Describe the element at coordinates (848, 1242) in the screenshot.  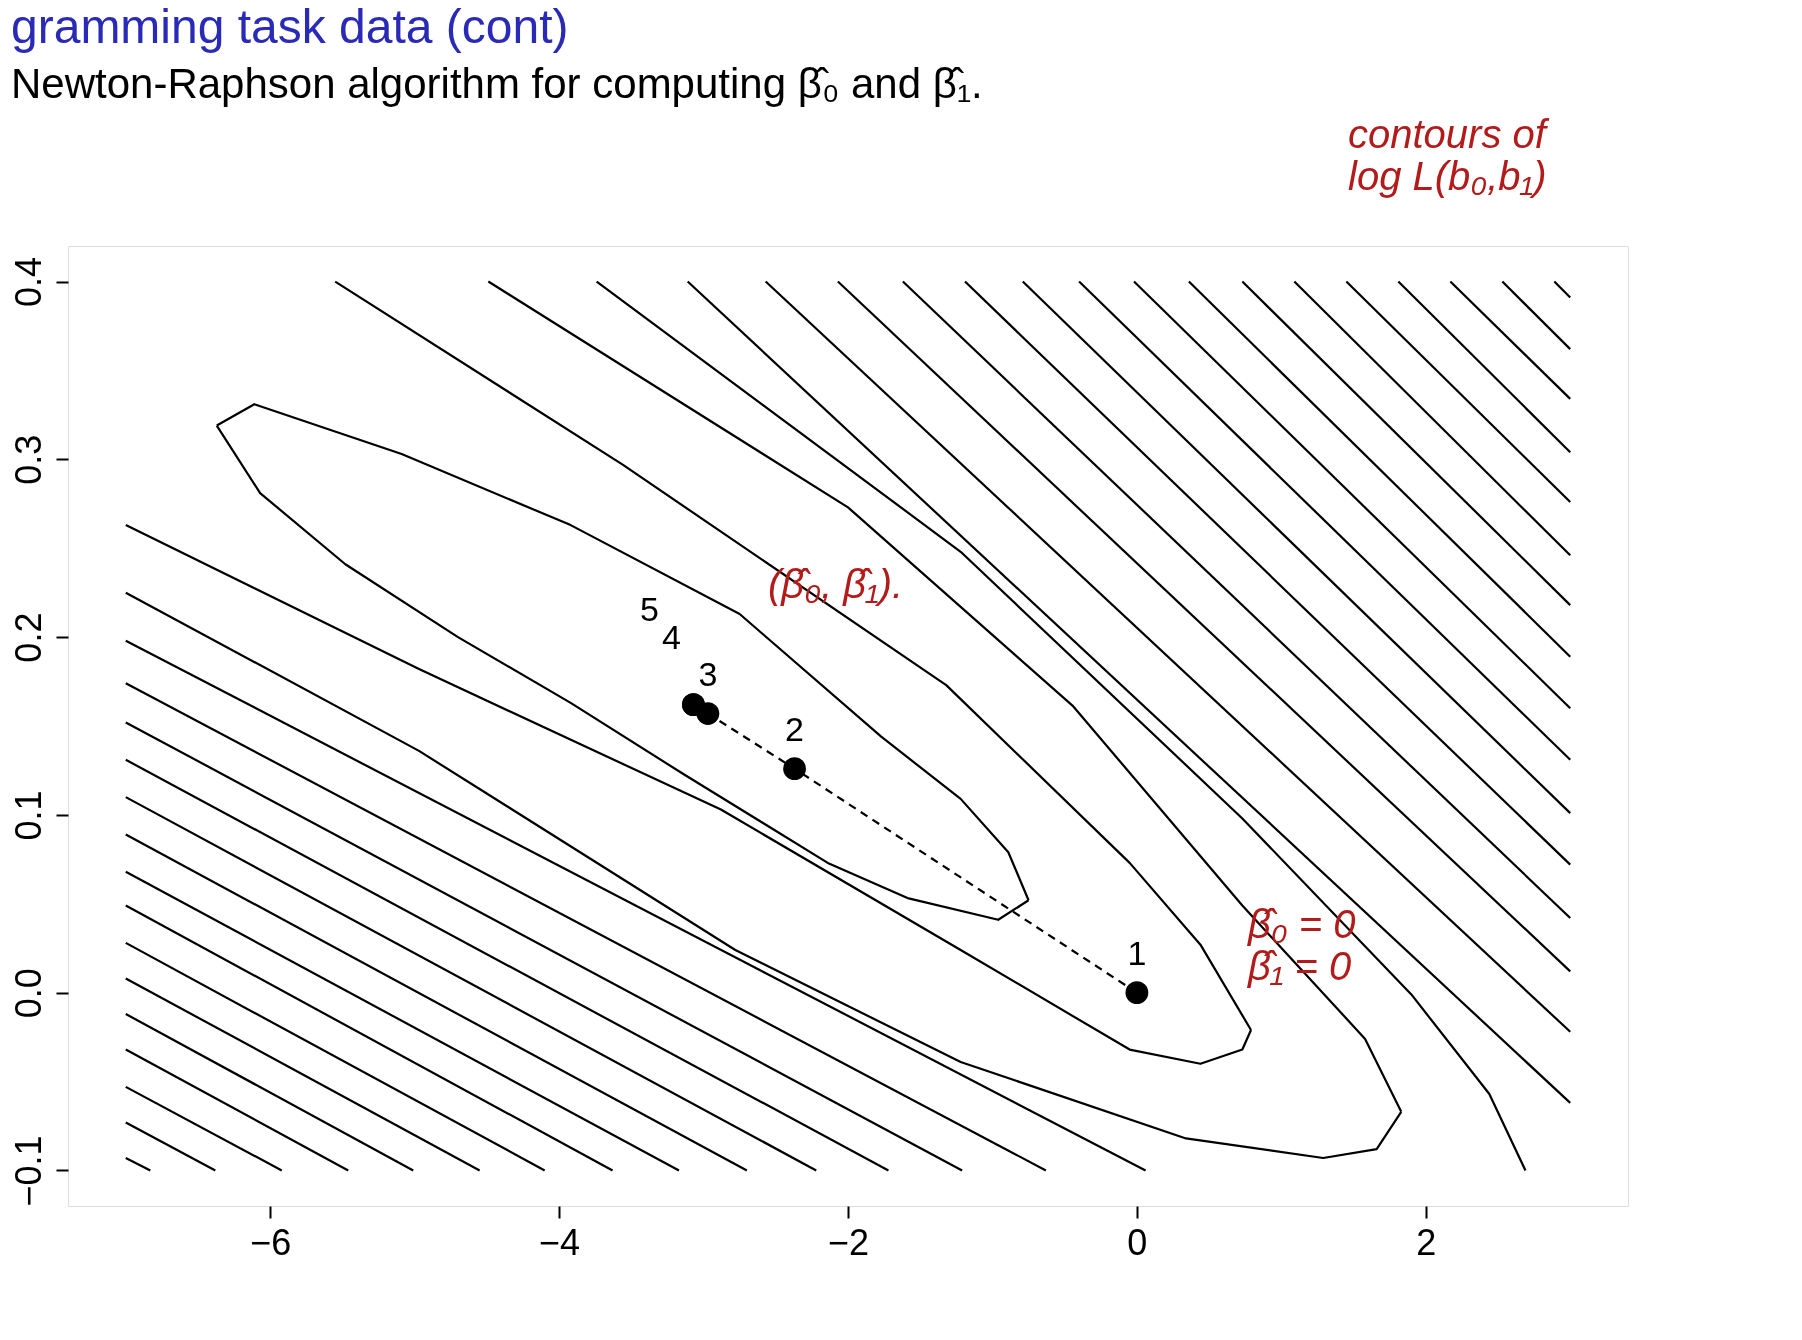
I see `x-tick-label: −2` at that location.